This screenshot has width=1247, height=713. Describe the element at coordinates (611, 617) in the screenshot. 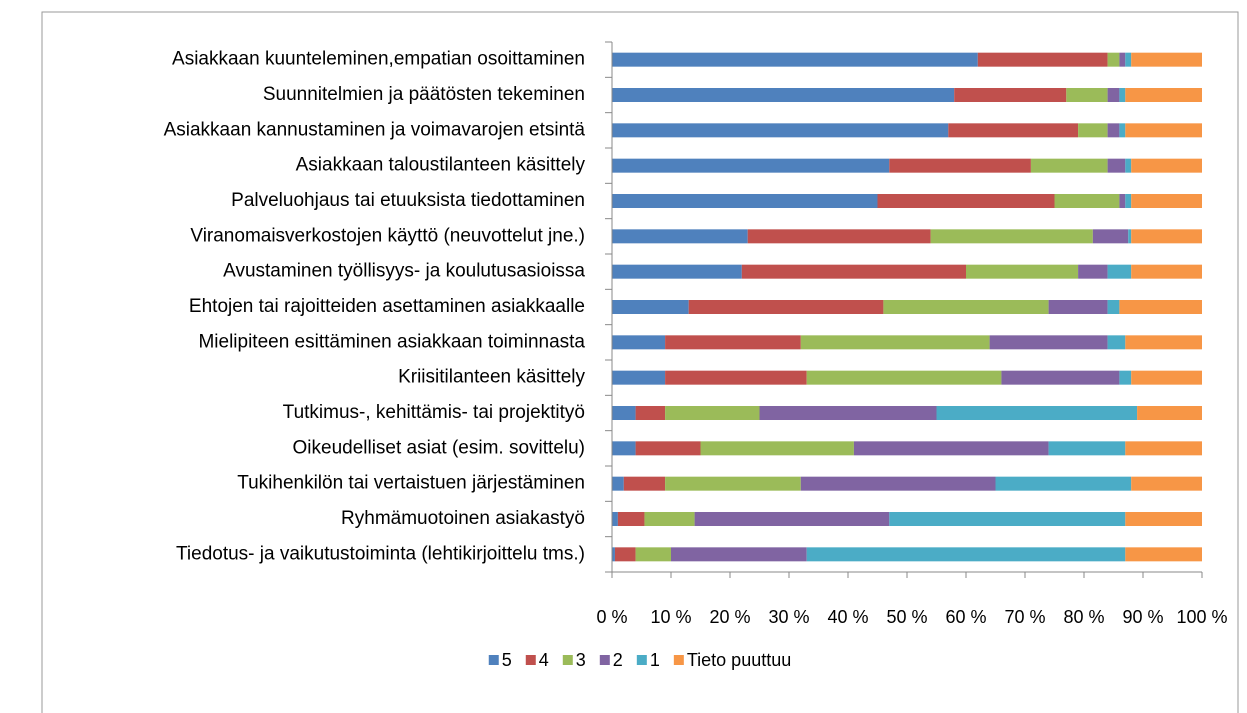

I see `x-tick-label: 0 %` at that location.